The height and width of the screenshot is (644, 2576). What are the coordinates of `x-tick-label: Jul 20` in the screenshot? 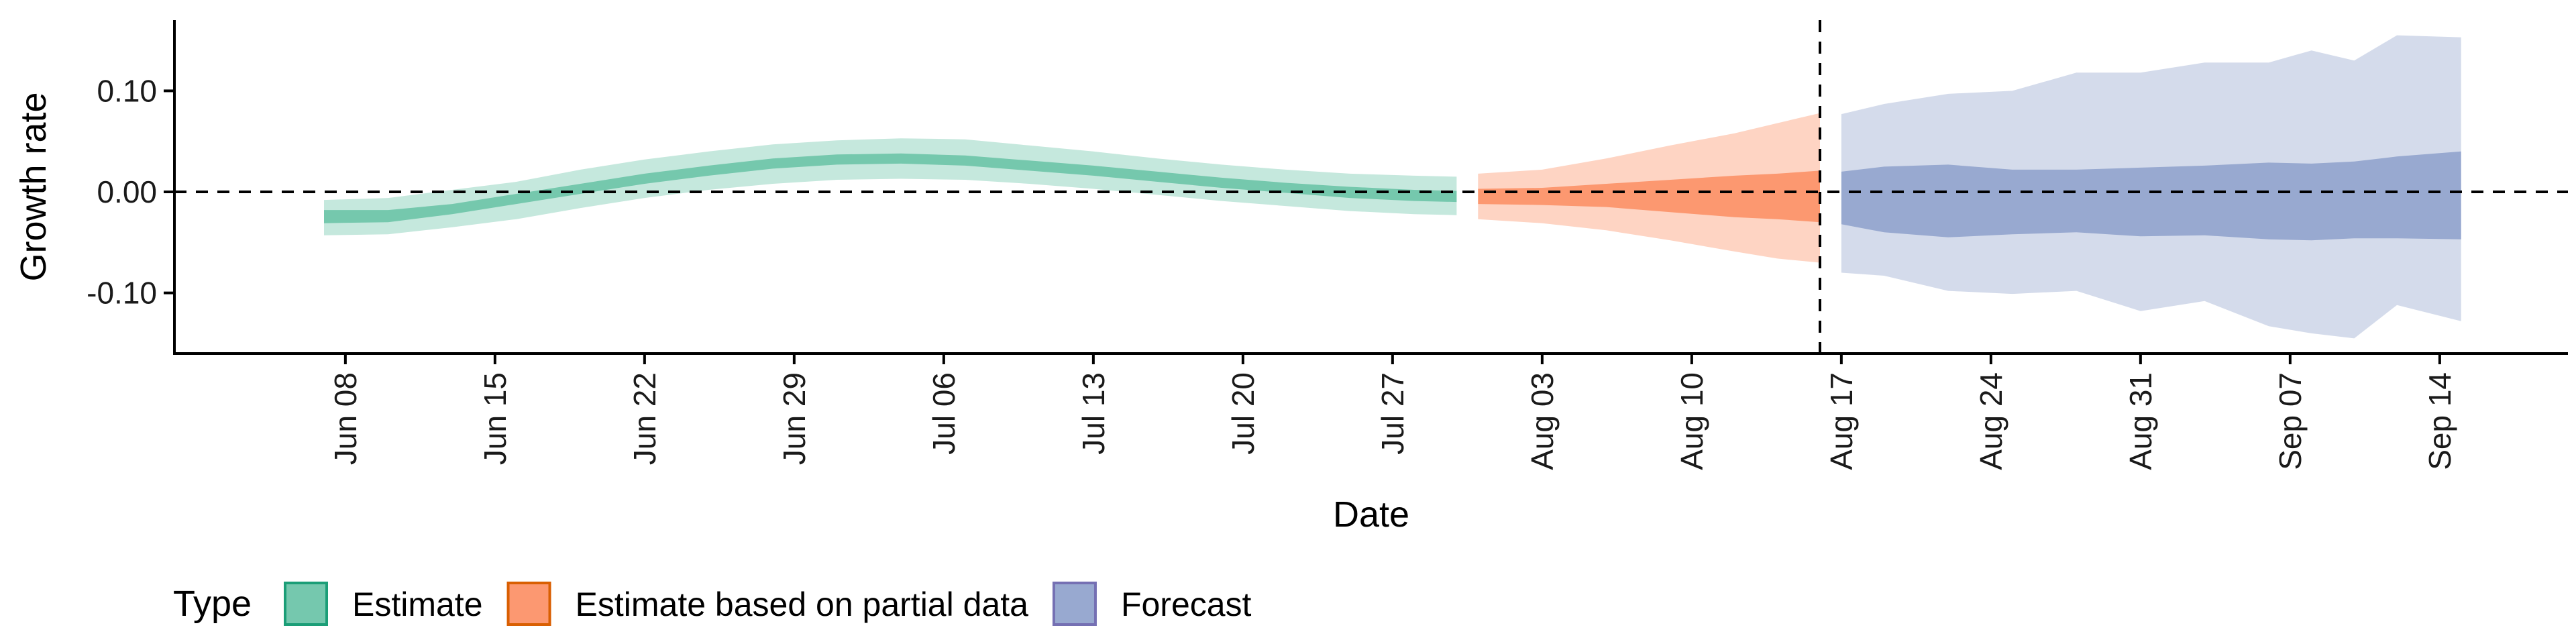 It's located at (1243, 413).